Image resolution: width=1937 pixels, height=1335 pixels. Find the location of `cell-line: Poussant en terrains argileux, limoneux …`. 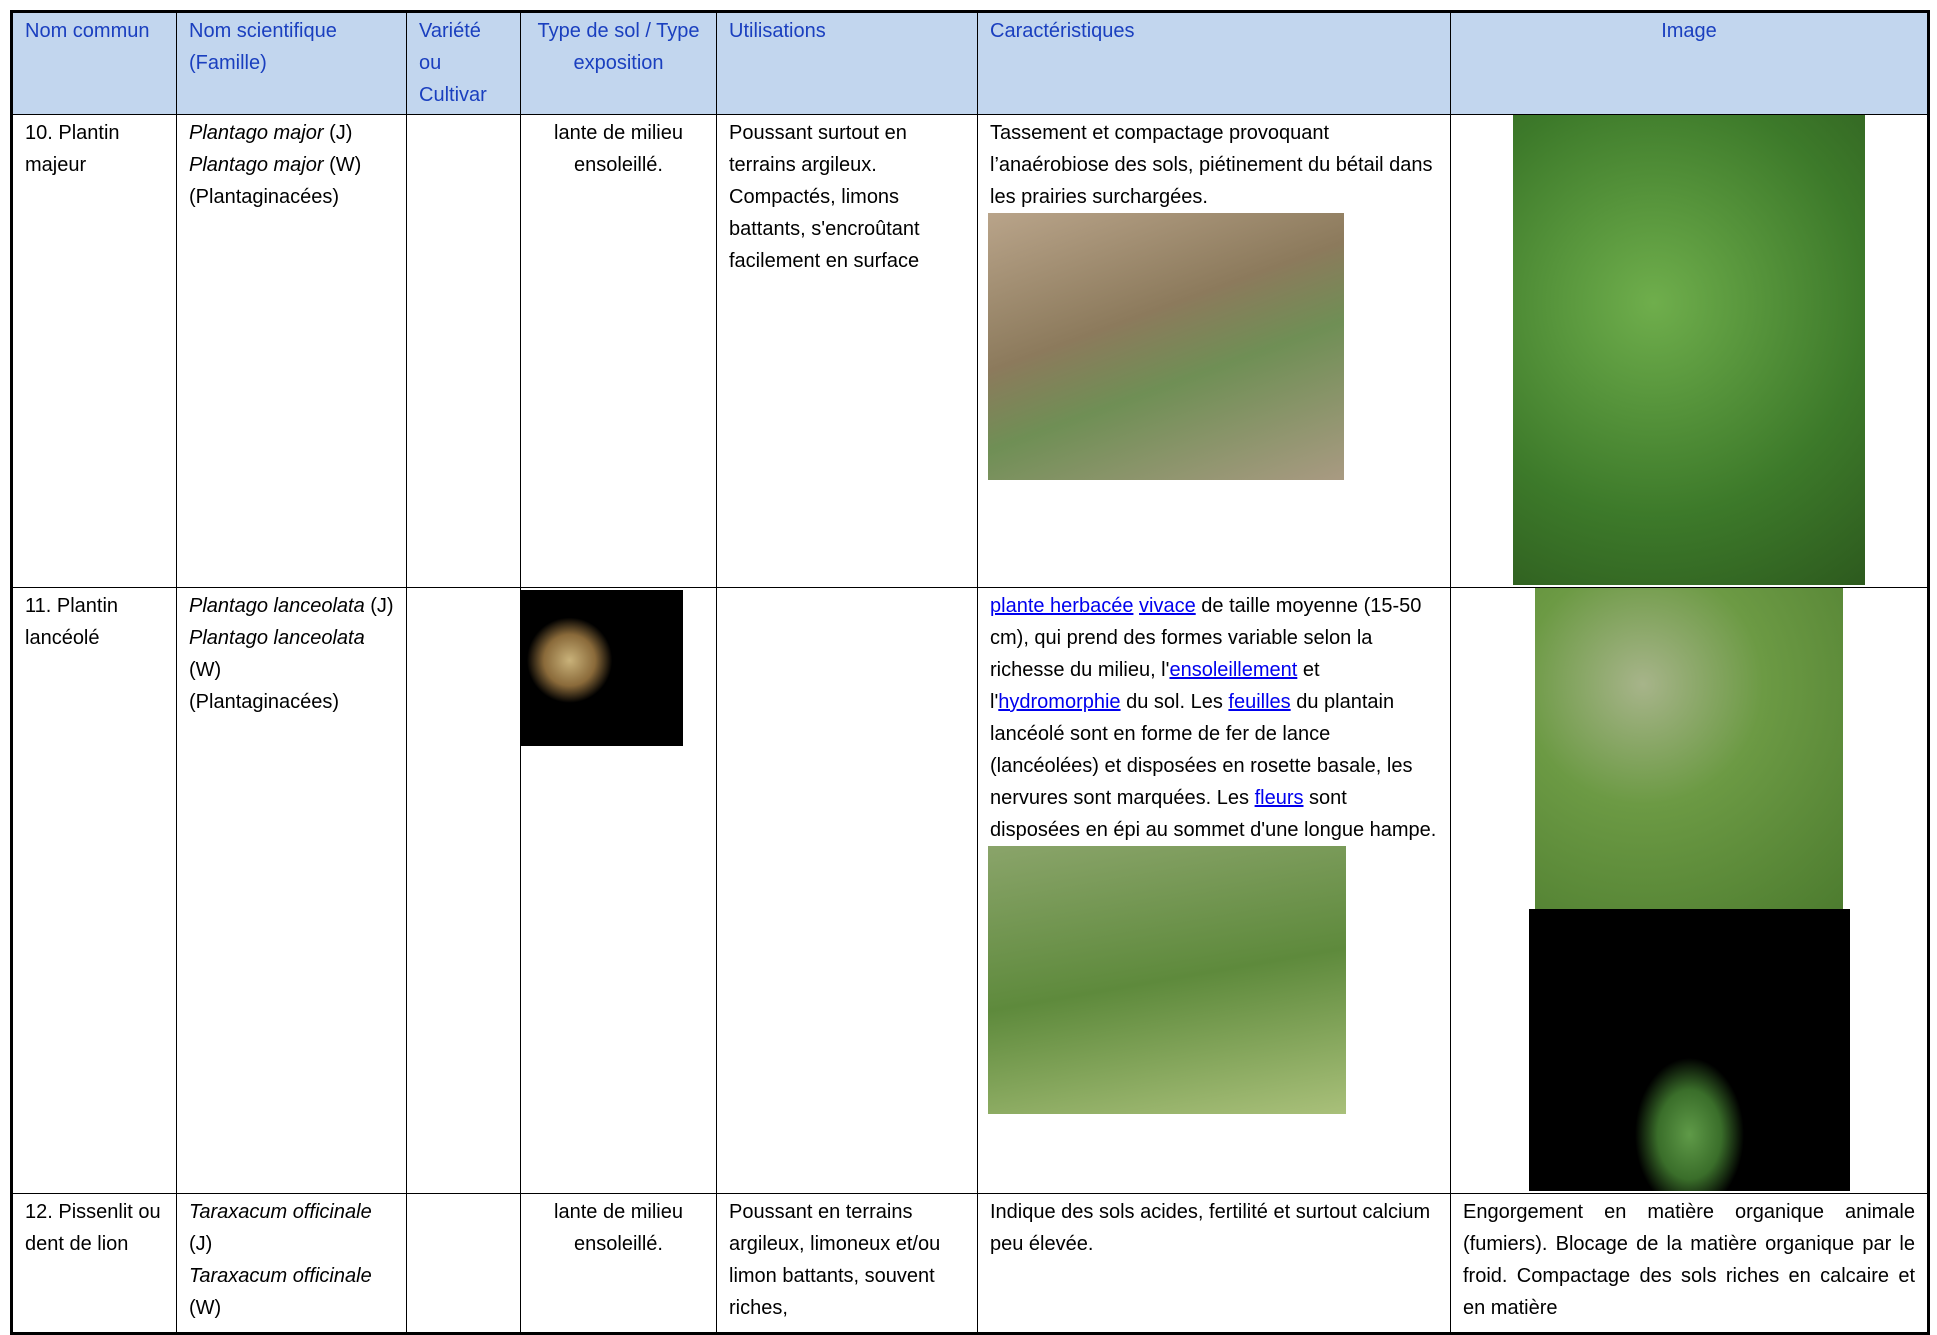

cell-line: Poussant en terrains argileux, limoneux … is located at coordinates (847, 1260).